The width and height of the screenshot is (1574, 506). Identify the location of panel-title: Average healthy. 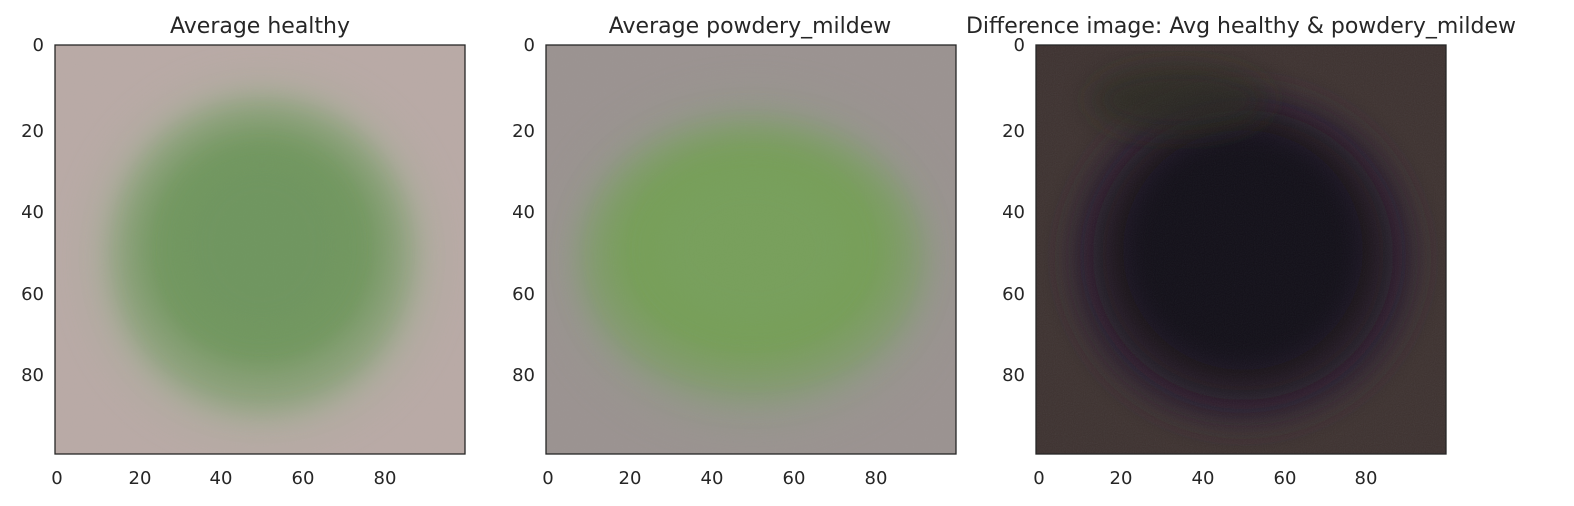
(260, 26).